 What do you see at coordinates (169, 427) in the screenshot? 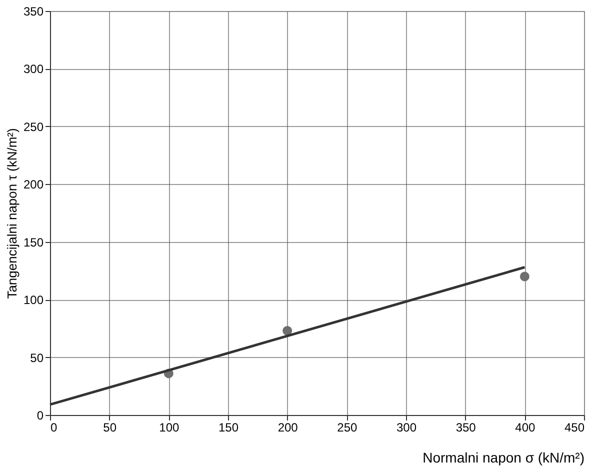
I see `x-tick-label: 100` at bounding box center [169, 427].